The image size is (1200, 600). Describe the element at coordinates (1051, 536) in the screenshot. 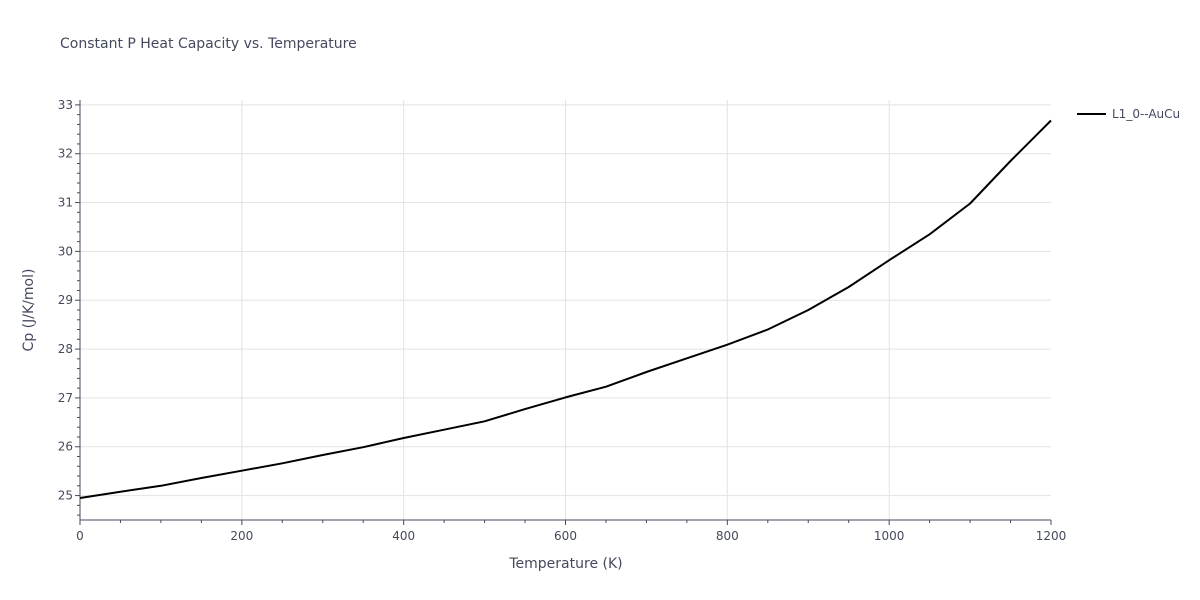

I see `x-tick-label: 1200` at that location.